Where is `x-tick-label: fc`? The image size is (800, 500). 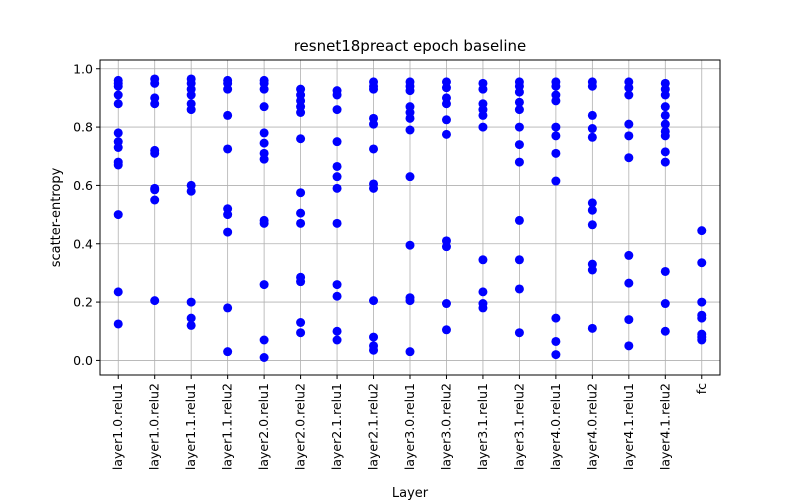
x-tick-label: fc is located at coordinates (701, 388).